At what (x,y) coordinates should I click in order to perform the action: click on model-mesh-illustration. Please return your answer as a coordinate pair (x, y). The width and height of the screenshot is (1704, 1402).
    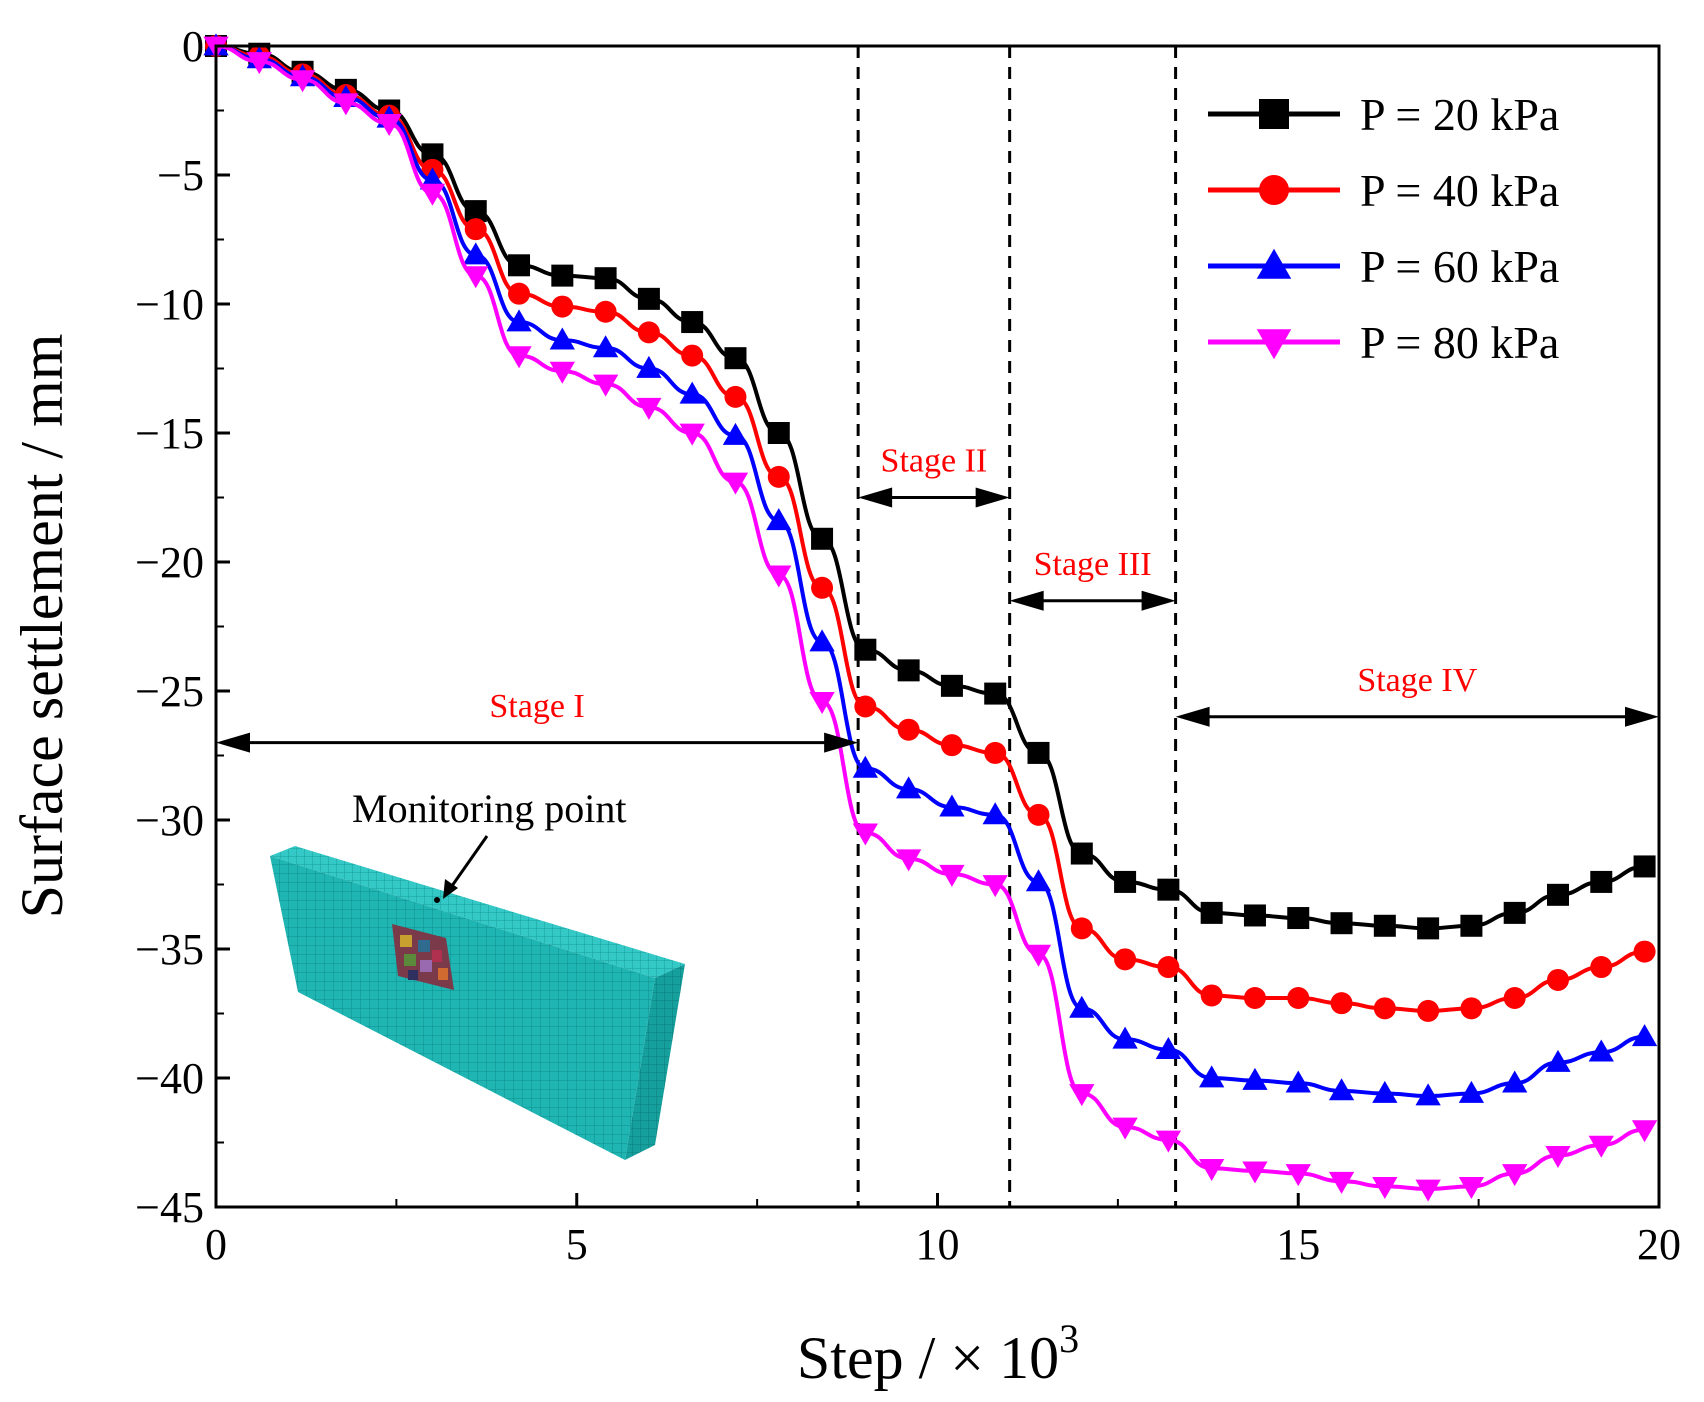
    Looking at the image, I should click on (477, 1003).